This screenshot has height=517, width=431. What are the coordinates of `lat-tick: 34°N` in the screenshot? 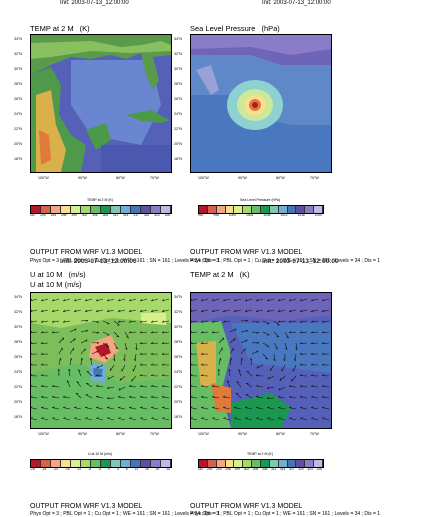 It's located at (18, 297).